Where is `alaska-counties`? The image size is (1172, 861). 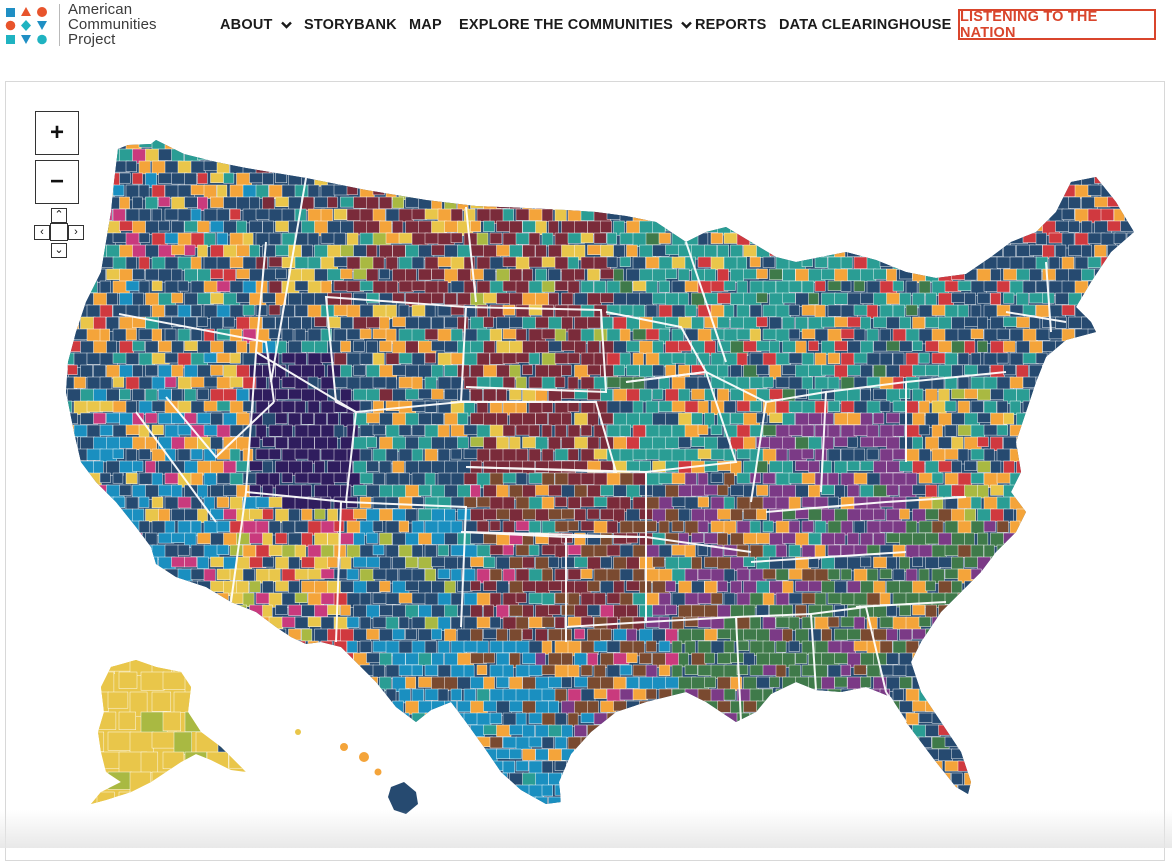
alaska-counties is located at coordinates (168, 733).